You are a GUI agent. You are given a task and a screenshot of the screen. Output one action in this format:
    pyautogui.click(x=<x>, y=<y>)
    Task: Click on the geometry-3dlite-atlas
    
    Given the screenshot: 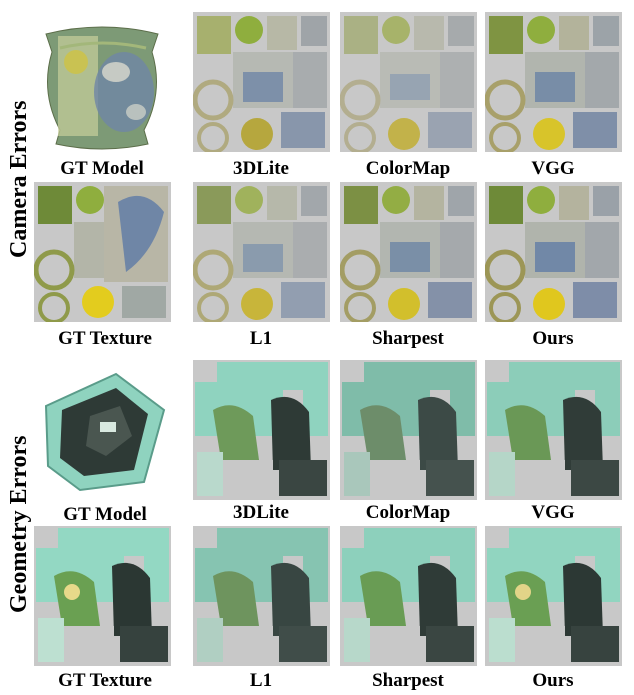 What is the action you would take?
    pyautogui.click(x=261, y=430)
    